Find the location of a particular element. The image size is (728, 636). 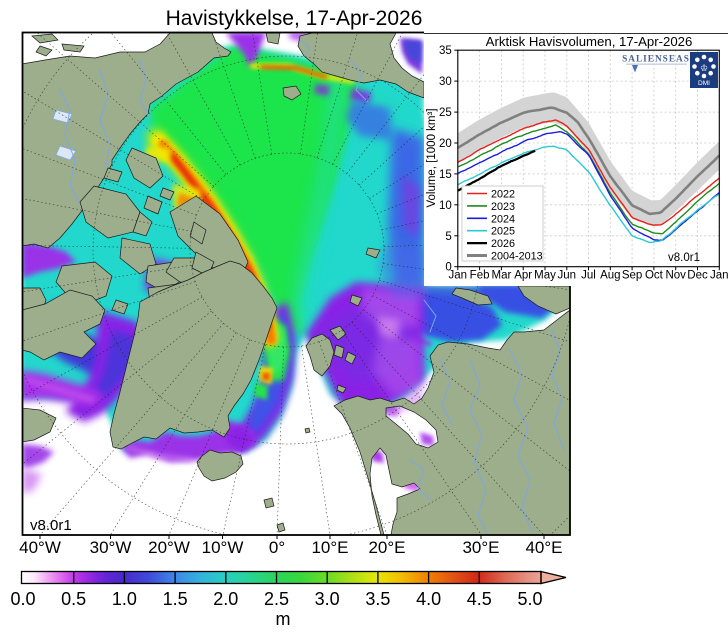

svg-text: 40°W is located at coordinates (40, 547).